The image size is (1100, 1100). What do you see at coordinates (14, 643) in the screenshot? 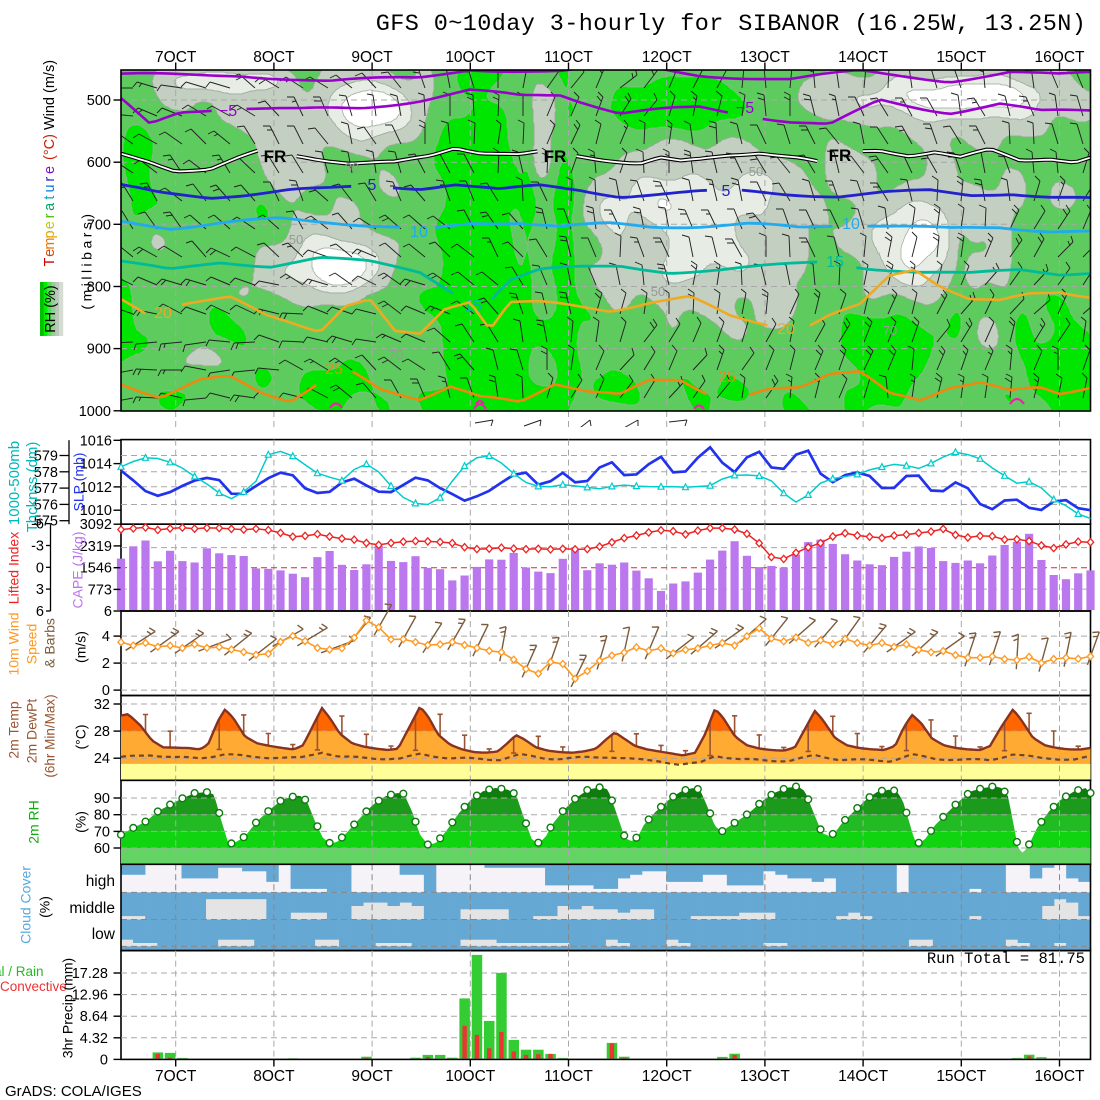
I see `svg-text: 10m Wind` at bounding box center [14, 643].